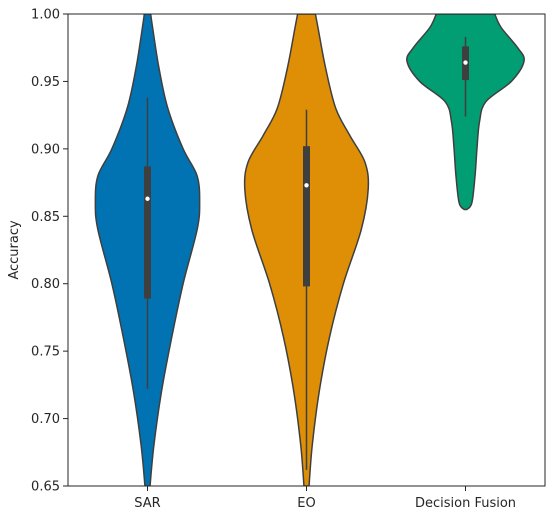  Describe the element at coordinates (147, 232) in the screenshot. I see `iqr-box-sar` at that location.